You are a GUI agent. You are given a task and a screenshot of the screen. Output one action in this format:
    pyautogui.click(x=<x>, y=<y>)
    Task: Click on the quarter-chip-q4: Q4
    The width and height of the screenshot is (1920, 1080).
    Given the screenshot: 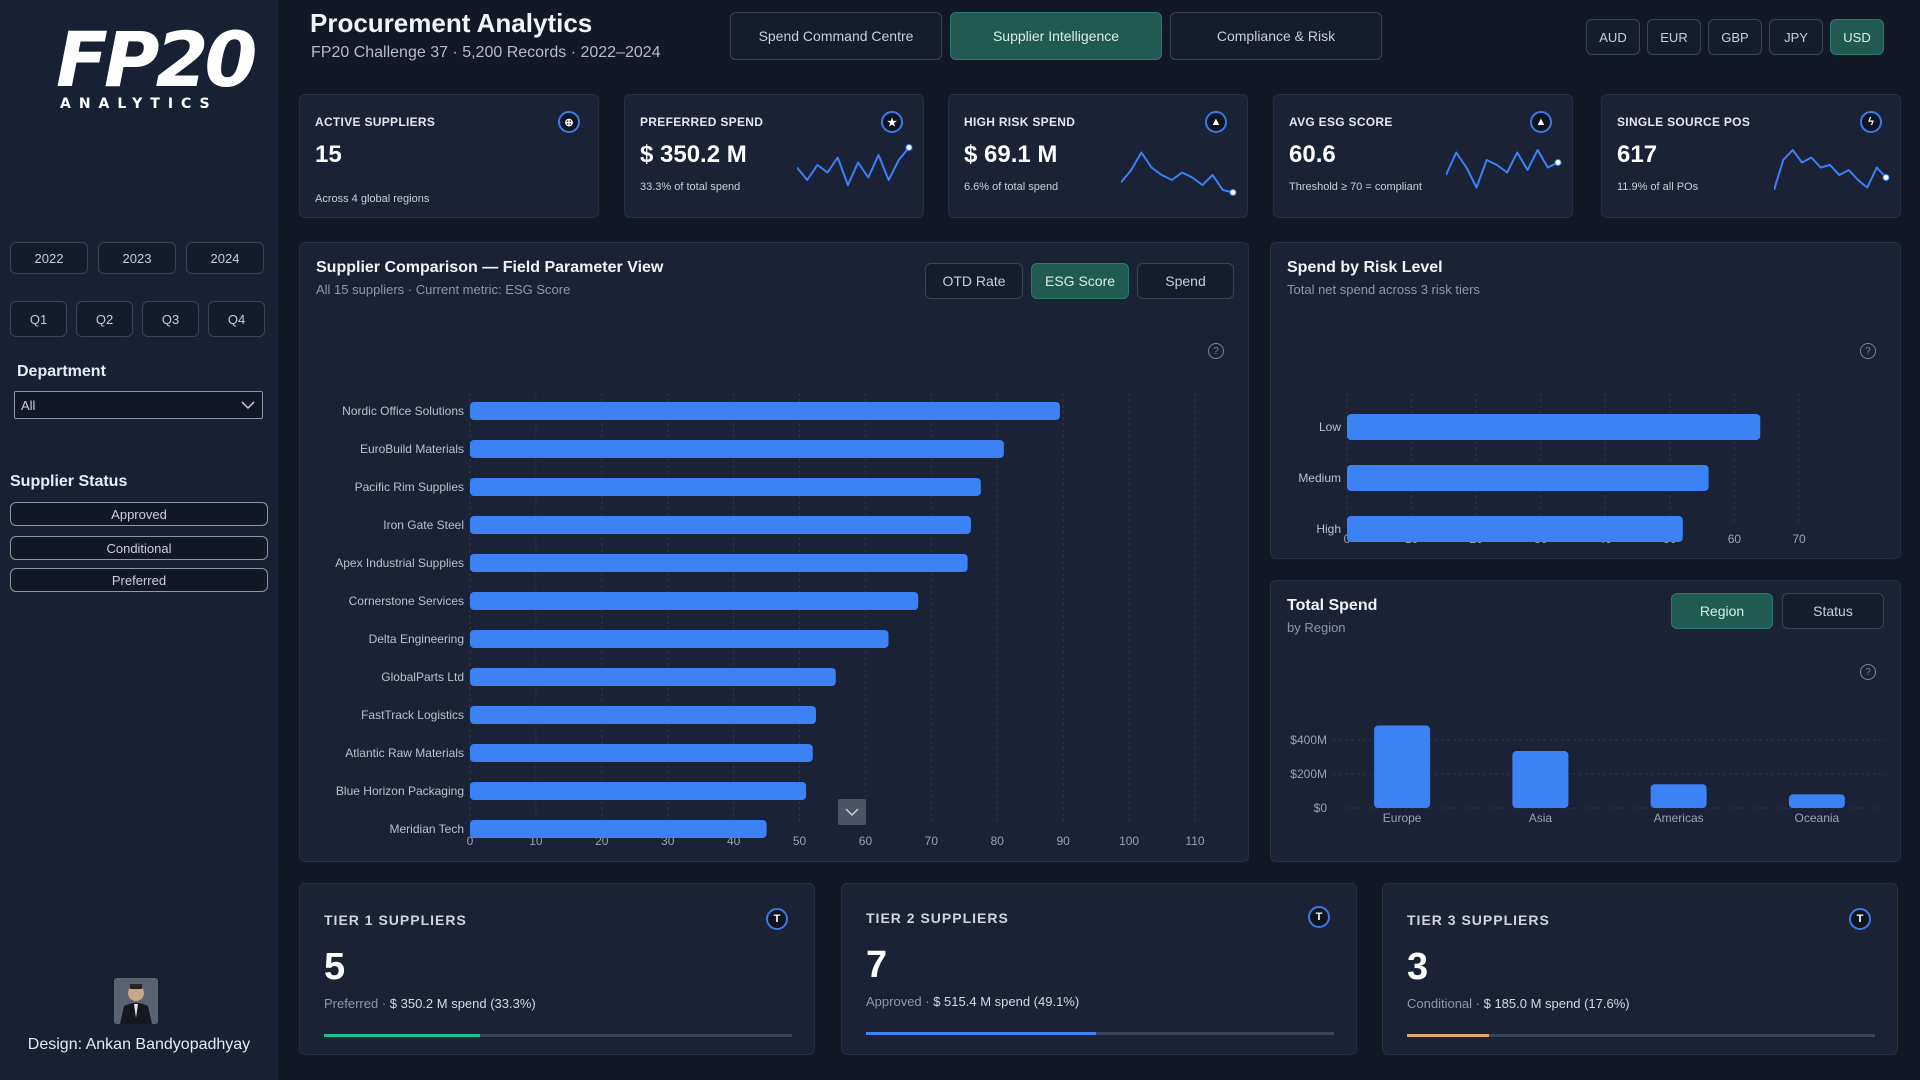 What is the action you would take?
    pyautogui.click(x=236, y=319)
    